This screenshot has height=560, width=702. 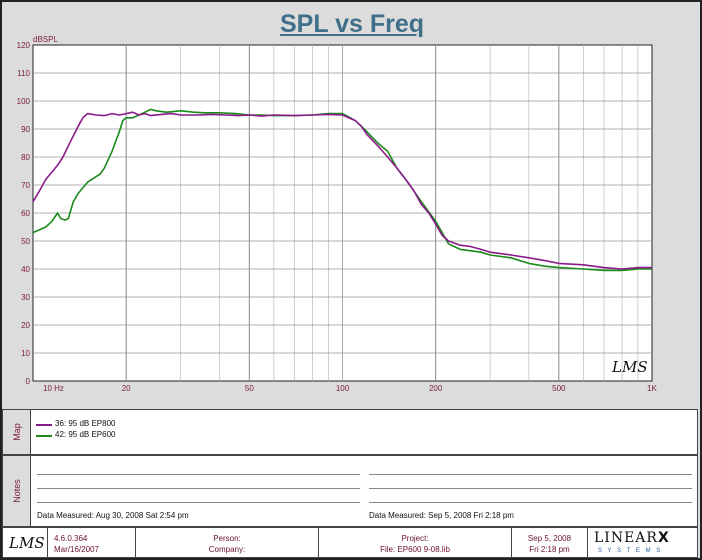 What do you see at coordinates (25, 185) in the screenshot?
I see `y-tick-label: 70` at bounding box center [25, 185].